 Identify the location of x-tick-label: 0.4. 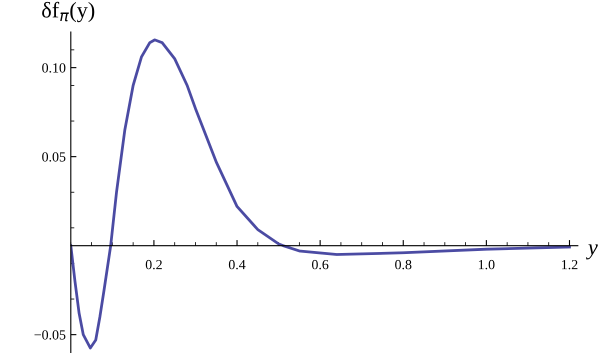
(237, 265).